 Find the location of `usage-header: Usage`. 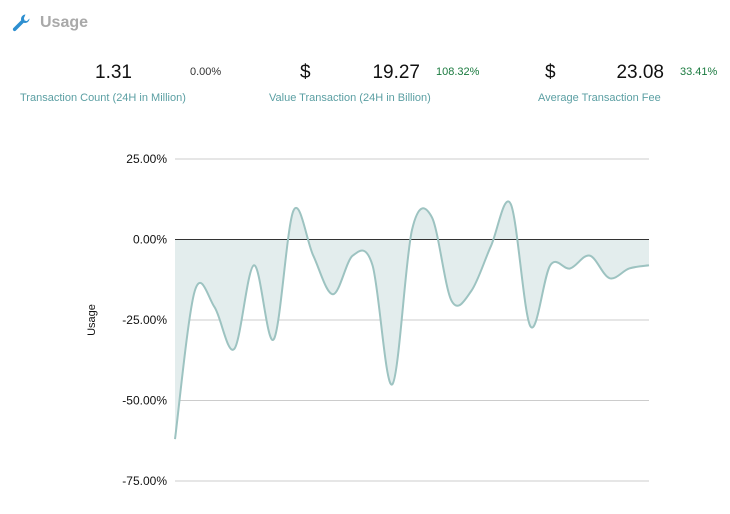

usage-header: Usage is located at coordinates (49, 23).